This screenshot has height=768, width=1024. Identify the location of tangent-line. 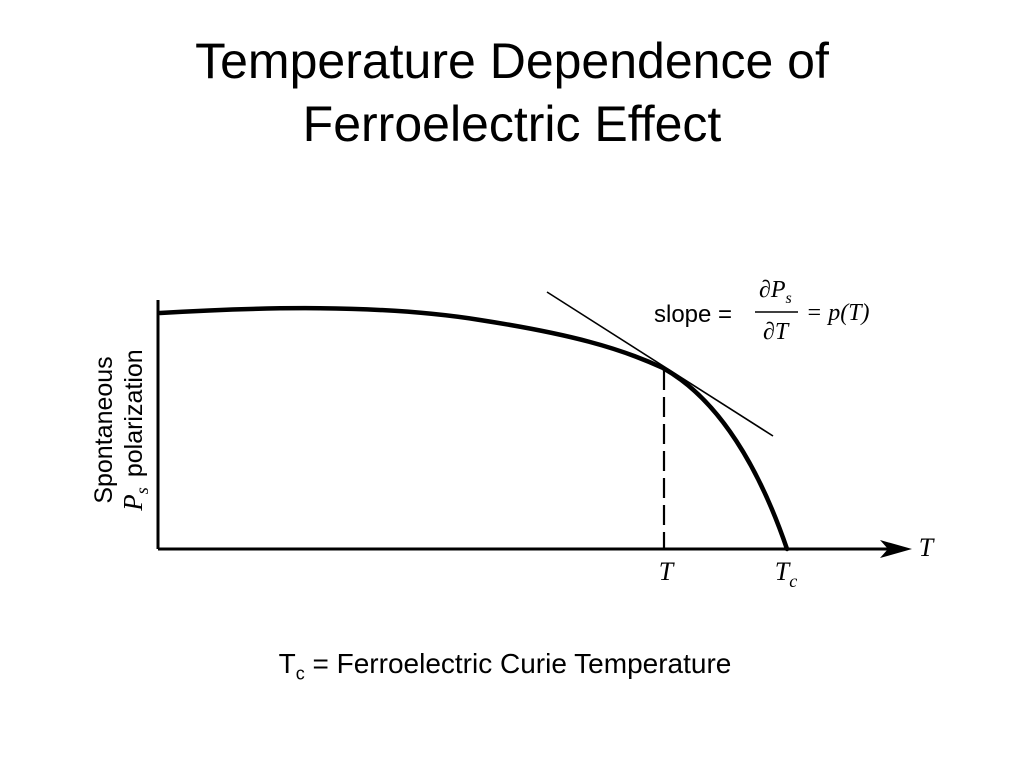
(660, 364).